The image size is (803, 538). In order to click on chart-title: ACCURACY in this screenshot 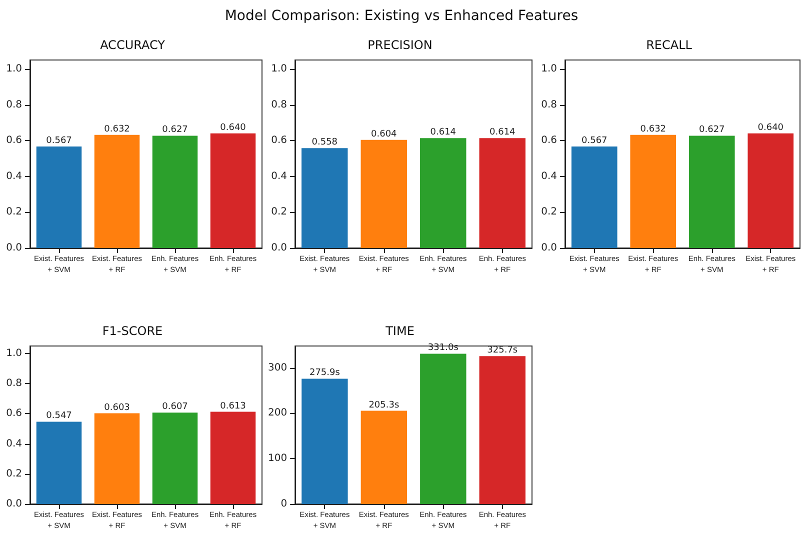, I will do `click(133, 45)`.